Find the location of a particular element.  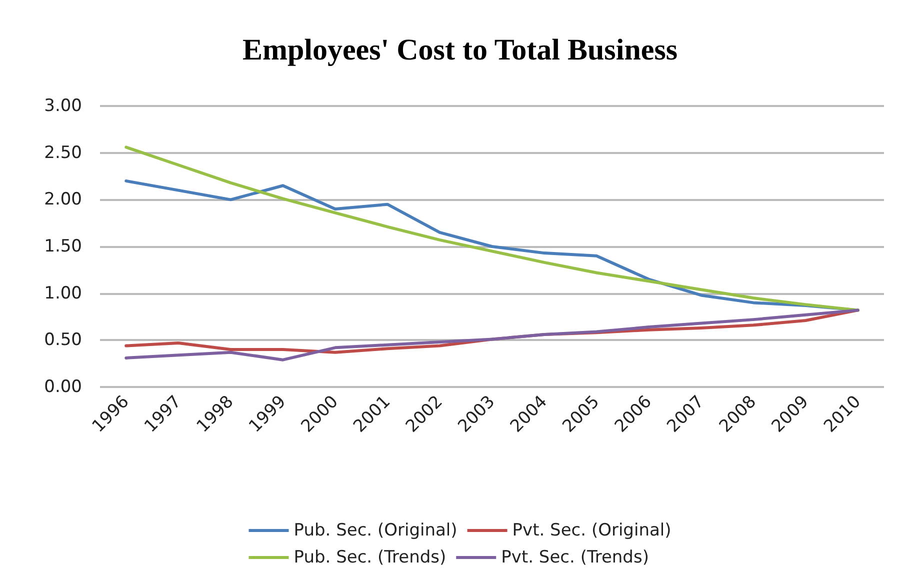

y-tick-label: 1.00 is located at coordinates (63, 293).